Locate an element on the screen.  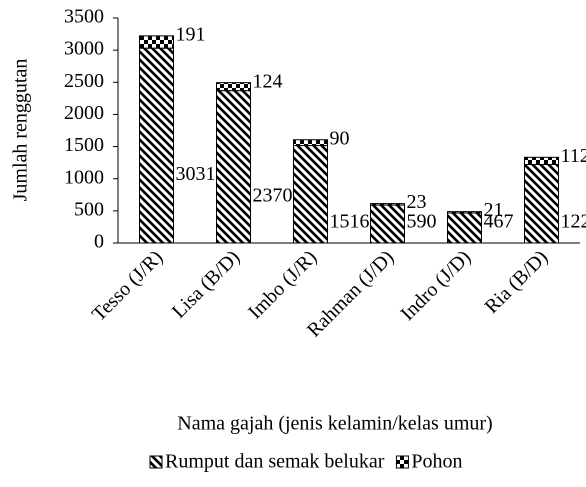
data-label: 191 is located at coordinates (191, 34).